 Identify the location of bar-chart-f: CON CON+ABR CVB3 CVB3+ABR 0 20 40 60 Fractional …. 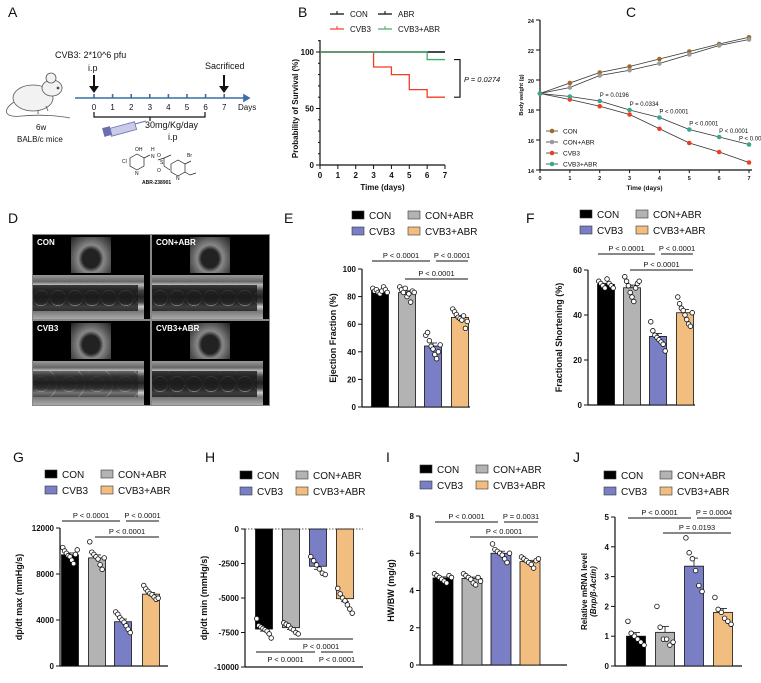
(630, 309).